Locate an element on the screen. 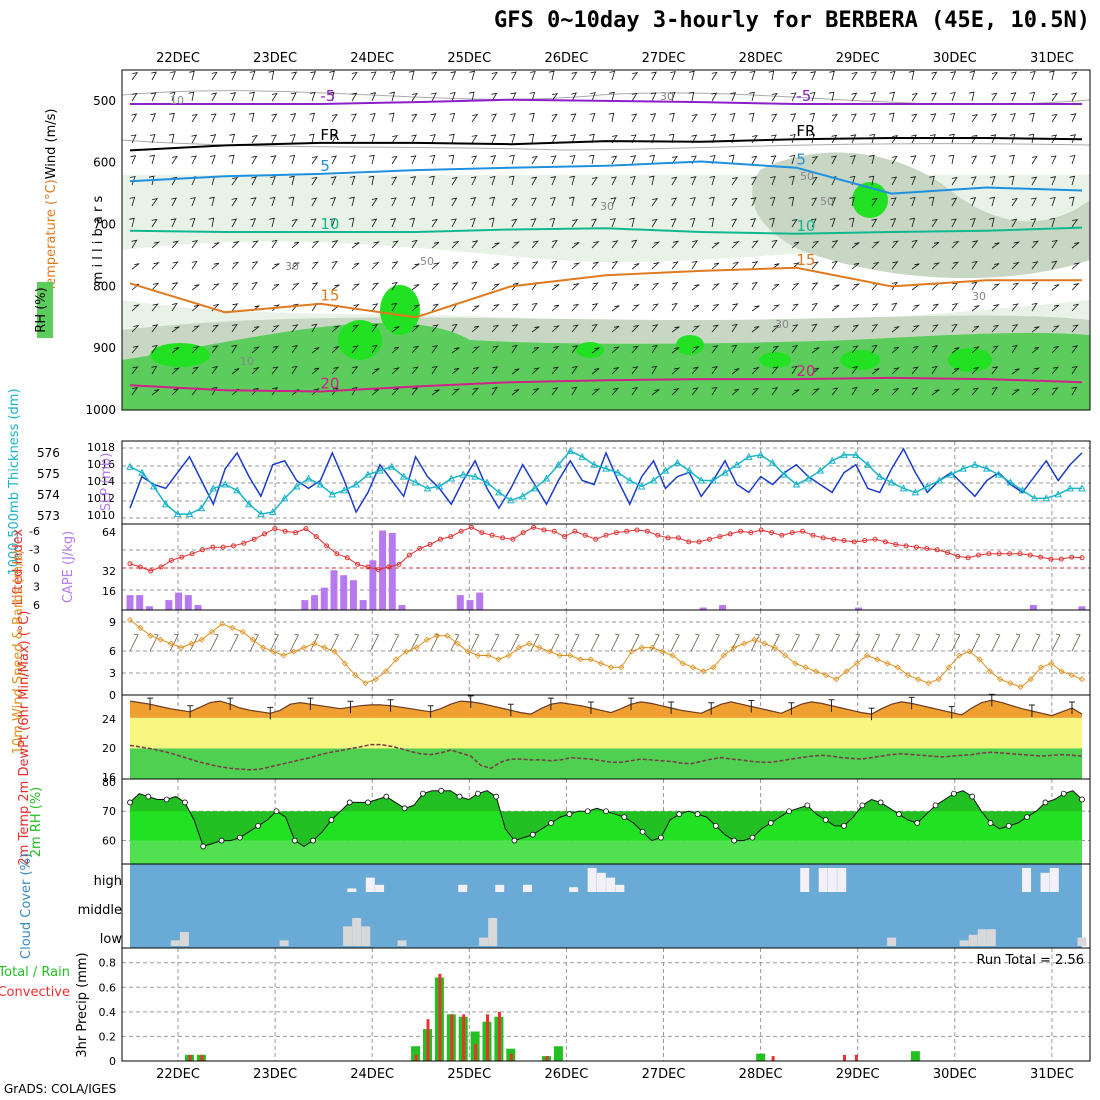 Image resolution: width=1100 pixels, height=1100 pixels. rh-contour-label: 50 is located at coordinates (827, 201).